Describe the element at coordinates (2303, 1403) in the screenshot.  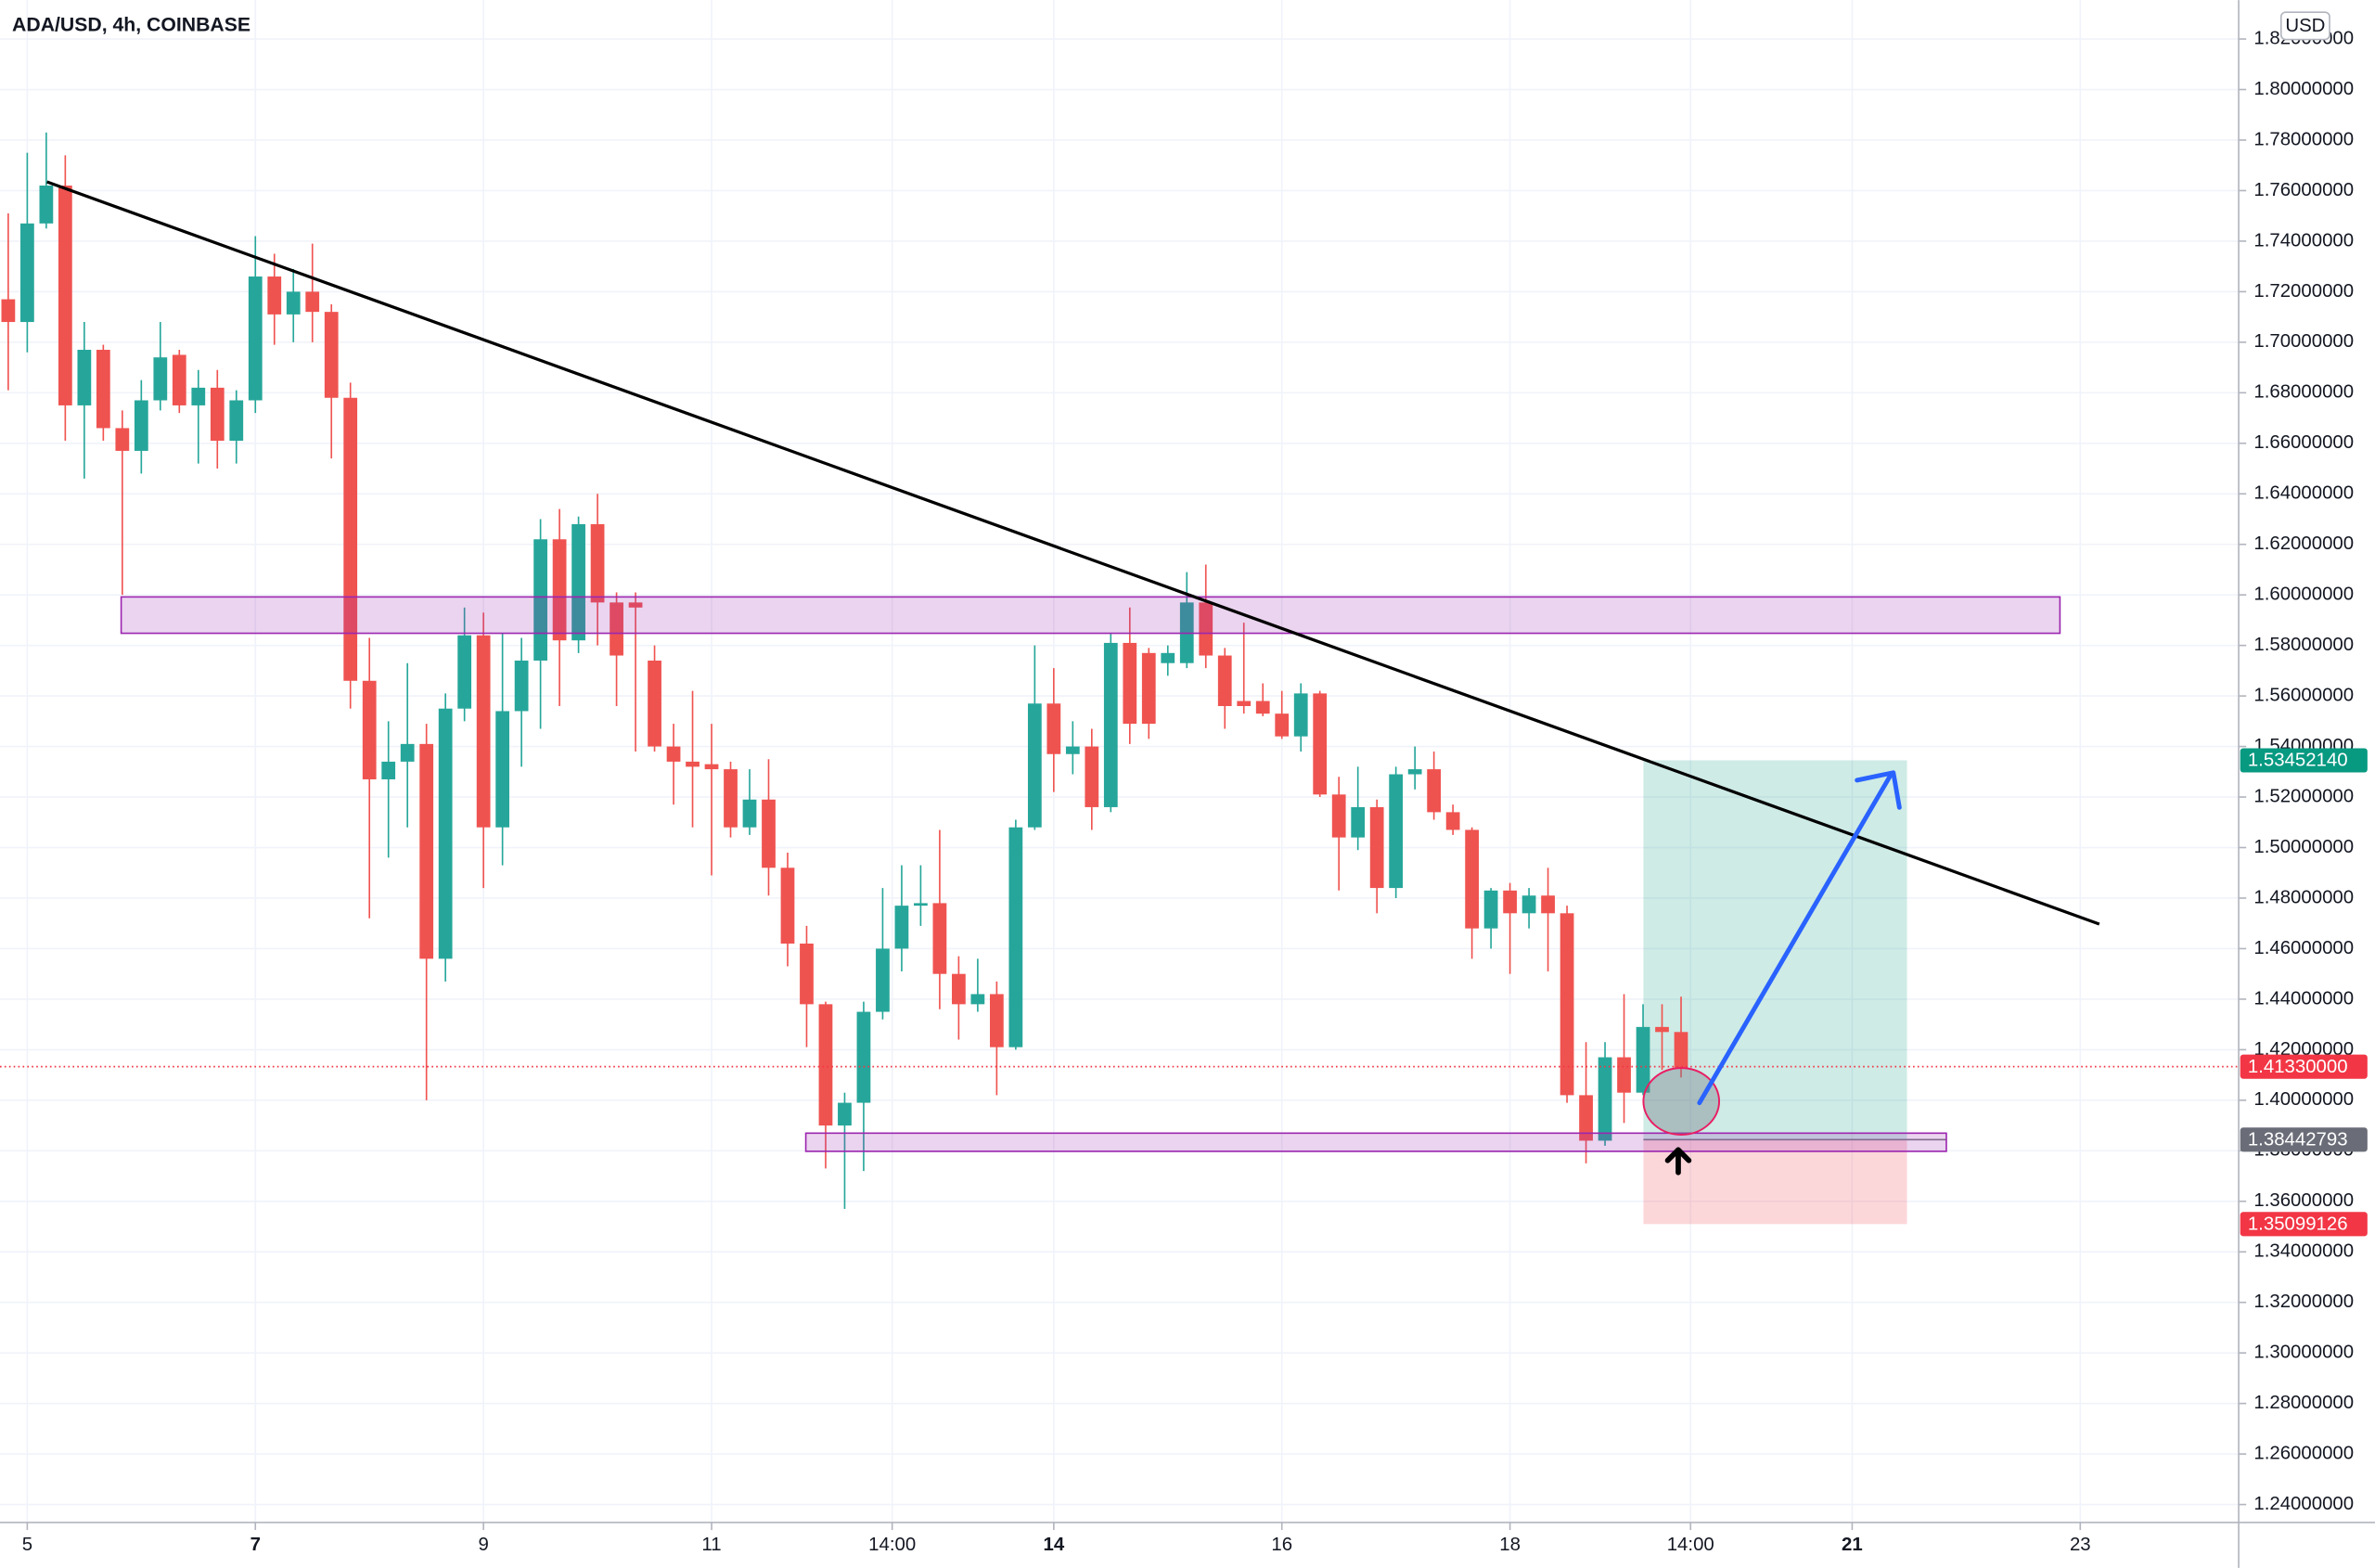
I see `y-tick-label: 1.28000000` at that location.